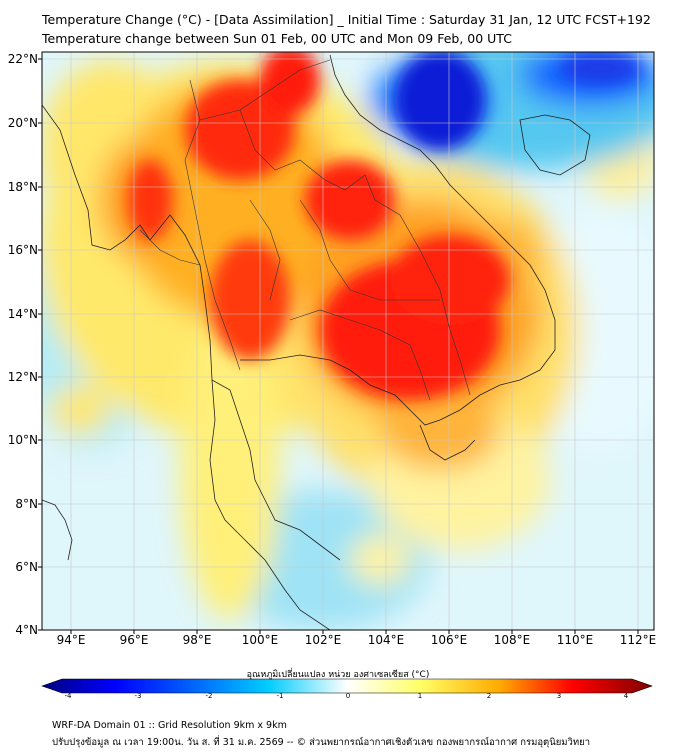 This screenshot has height=756, width=676. Describe the element at coordinates (71, 640) in the screenshot. I see `lon-label-94: 94°E` at that location.